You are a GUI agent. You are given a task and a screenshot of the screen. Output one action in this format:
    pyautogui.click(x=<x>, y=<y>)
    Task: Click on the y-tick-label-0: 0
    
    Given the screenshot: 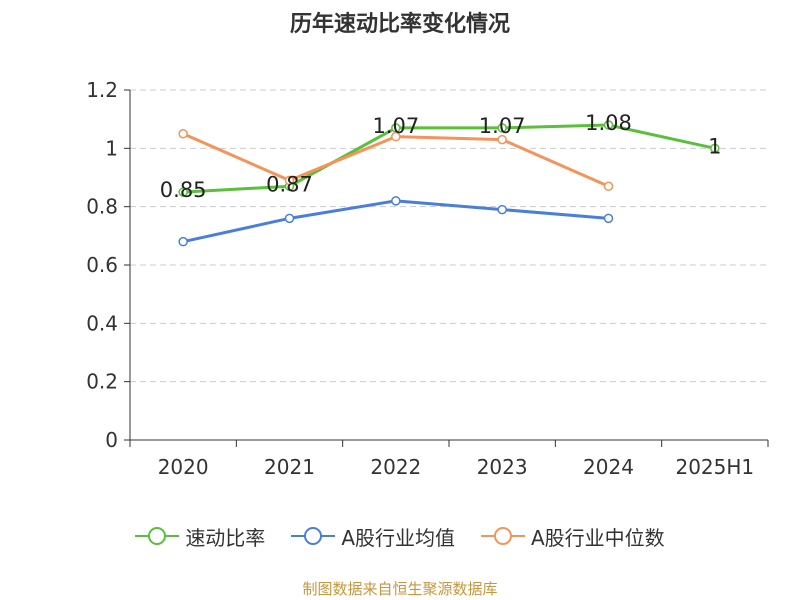 What is the action you would take?
    pyautogui.click(x=111, y=440)
    